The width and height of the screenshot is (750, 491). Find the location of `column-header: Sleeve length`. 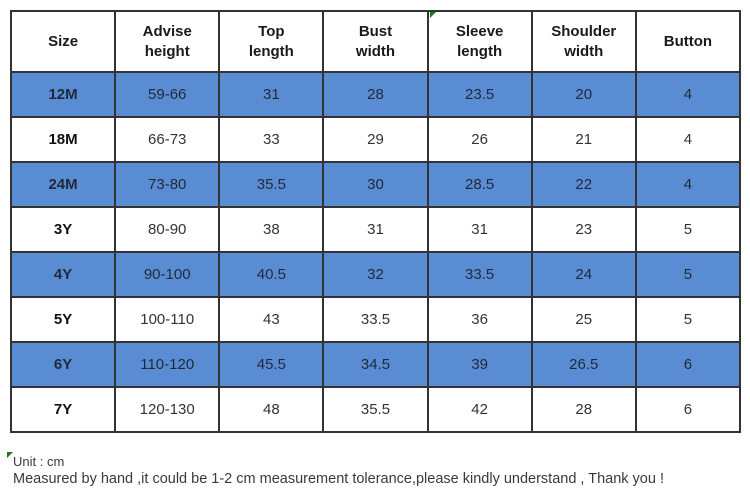

column-header: Sleeve length is located at coordinates (479, 41).